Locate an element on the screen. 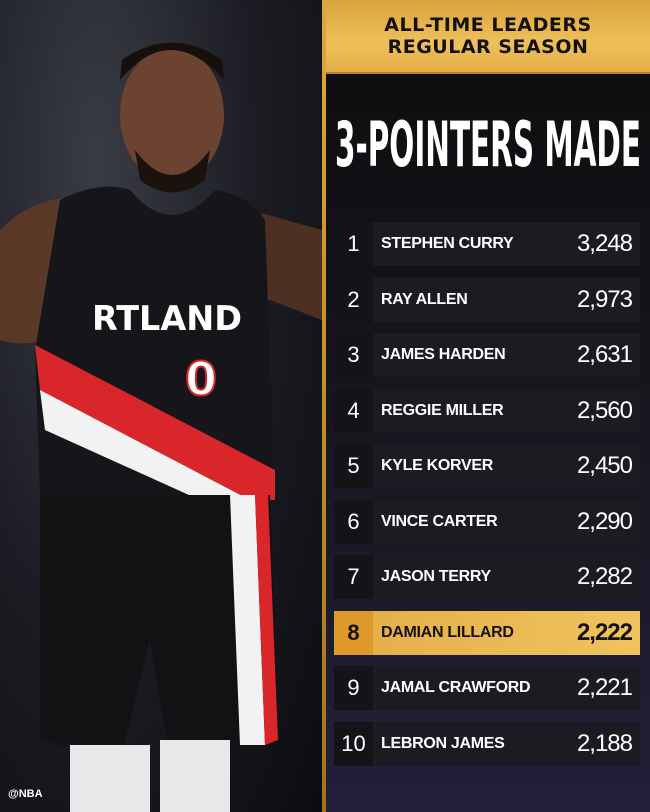 Image resolution: width=650 pixels, height=812 pixels. rank-number: 2 is located at coordinates (353, 299).